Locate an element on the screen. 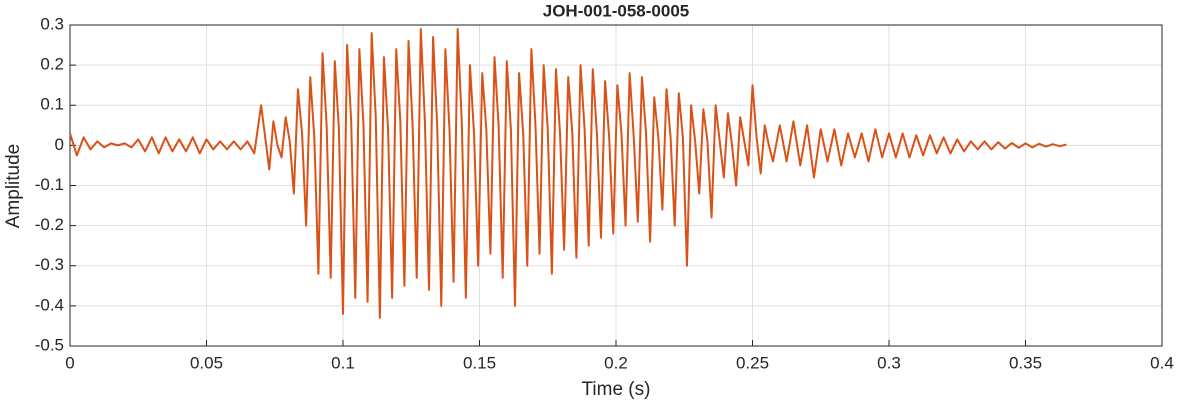 This screenshot has height=404, width=1177. y-axis-label: Amplitude is located at coordinates (13, 186).